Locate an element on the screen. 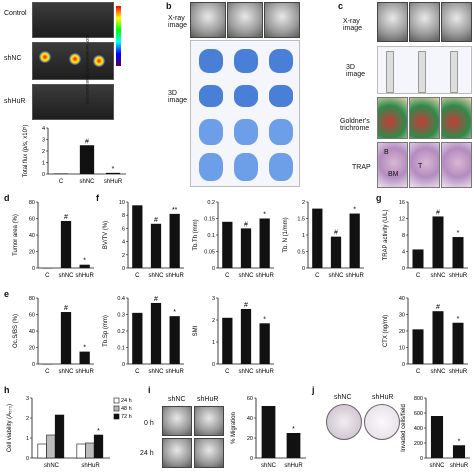 The width and height of the screenshot is (474, 474). y-axis-label: Invaded cells/field is located at coordinates (404, 428).